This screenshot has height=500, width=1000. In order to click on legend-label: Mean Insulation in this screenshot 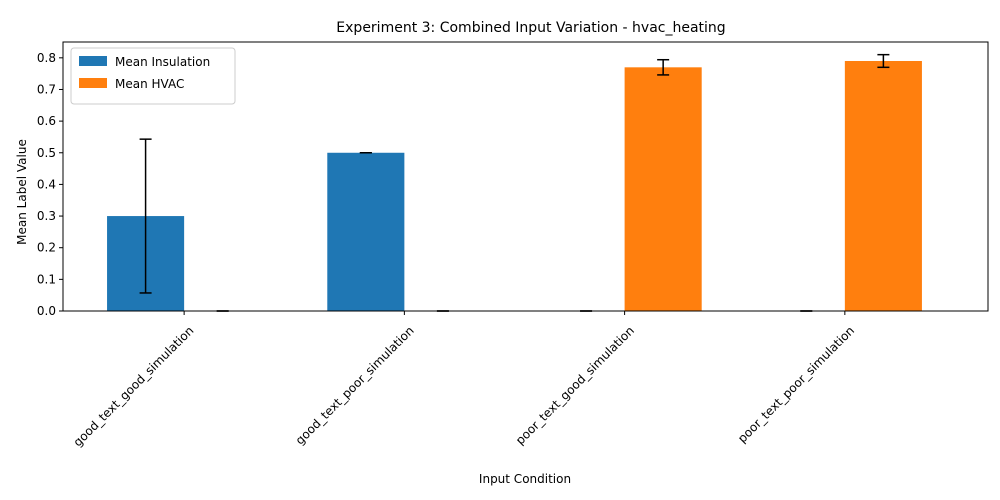, I will do `click(162, 62)`.